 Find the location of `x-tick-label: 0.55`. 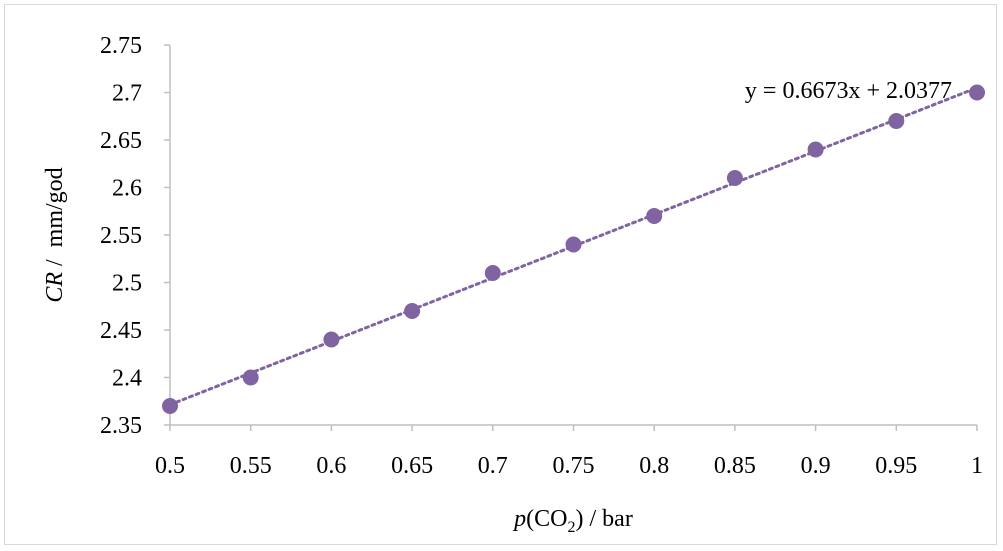

x-tick-label: 0.55 is located at coordinates (251, 466).